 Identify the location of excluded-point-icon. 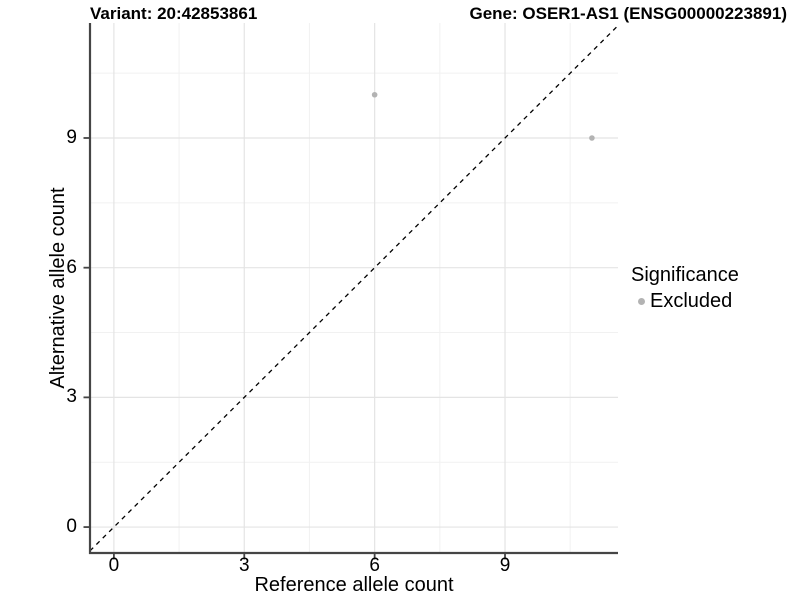
(641, 301).